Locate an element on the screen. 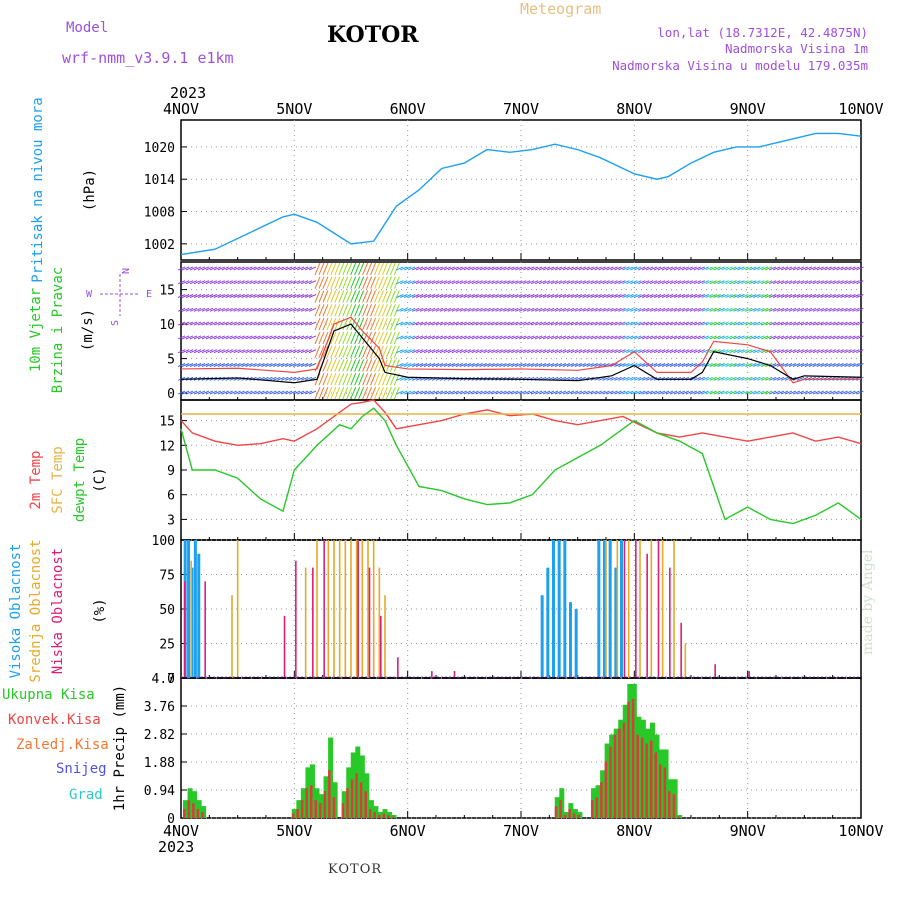 Image resolution: width=900 pixels, height=900 pixels. wind-dir-axis-label: Brzina i Pravac is located at coordinates (58, 330).